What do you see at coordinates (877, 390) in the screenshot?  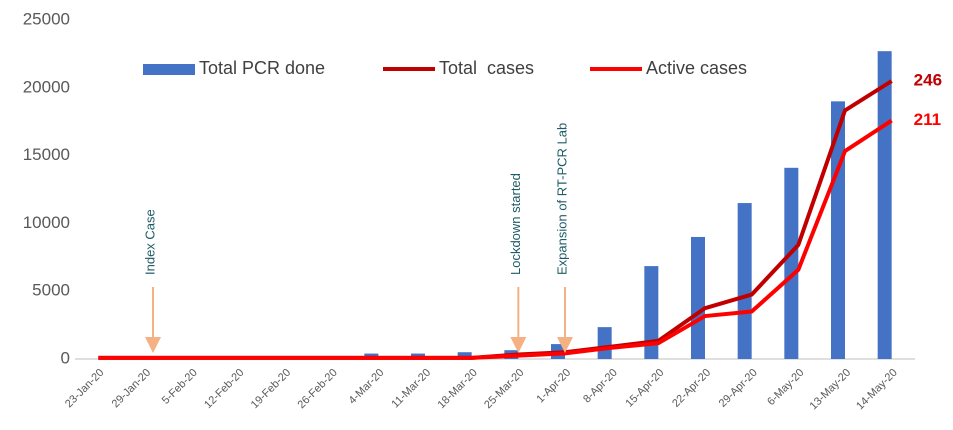 I see `x-tick-label: 14-May-20` at bounding box center [877, 390].